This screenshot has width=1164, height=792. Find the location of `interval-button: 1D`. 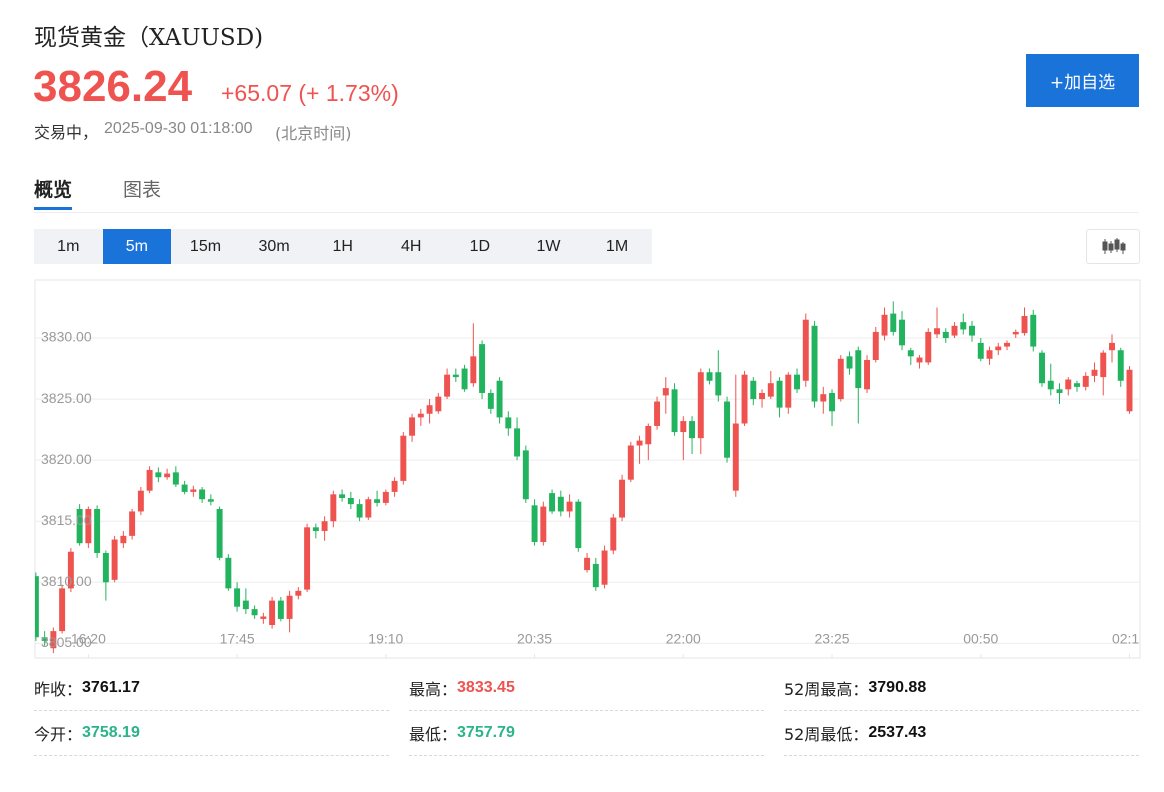

interval-button: 1D is located at coordinates (480, 246).